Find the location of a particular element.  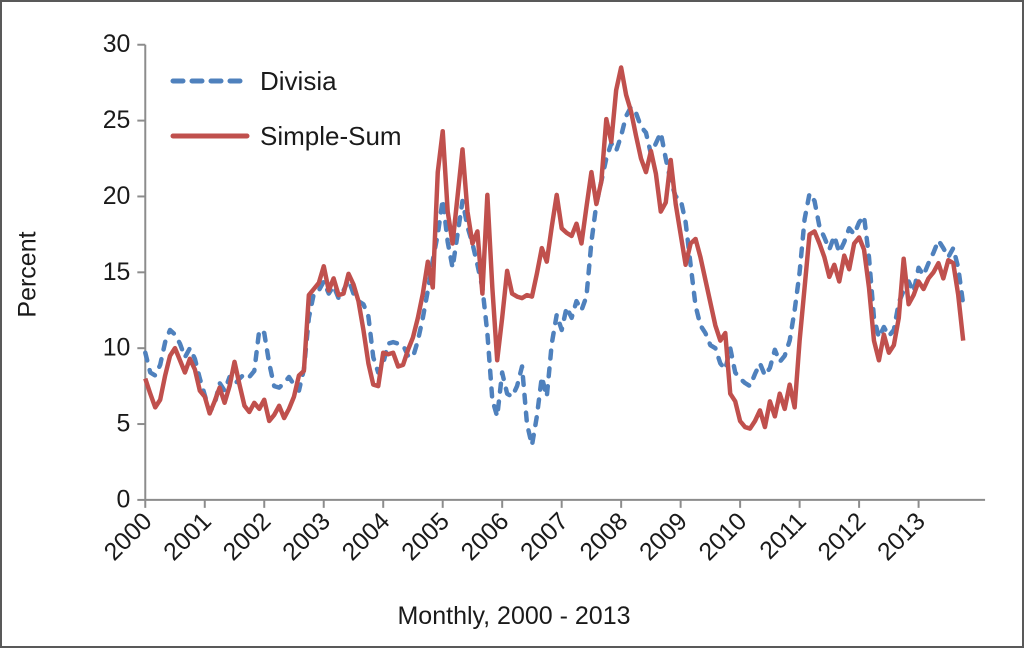

x-tick-label: 2011 is located at coordinates (783, 536).